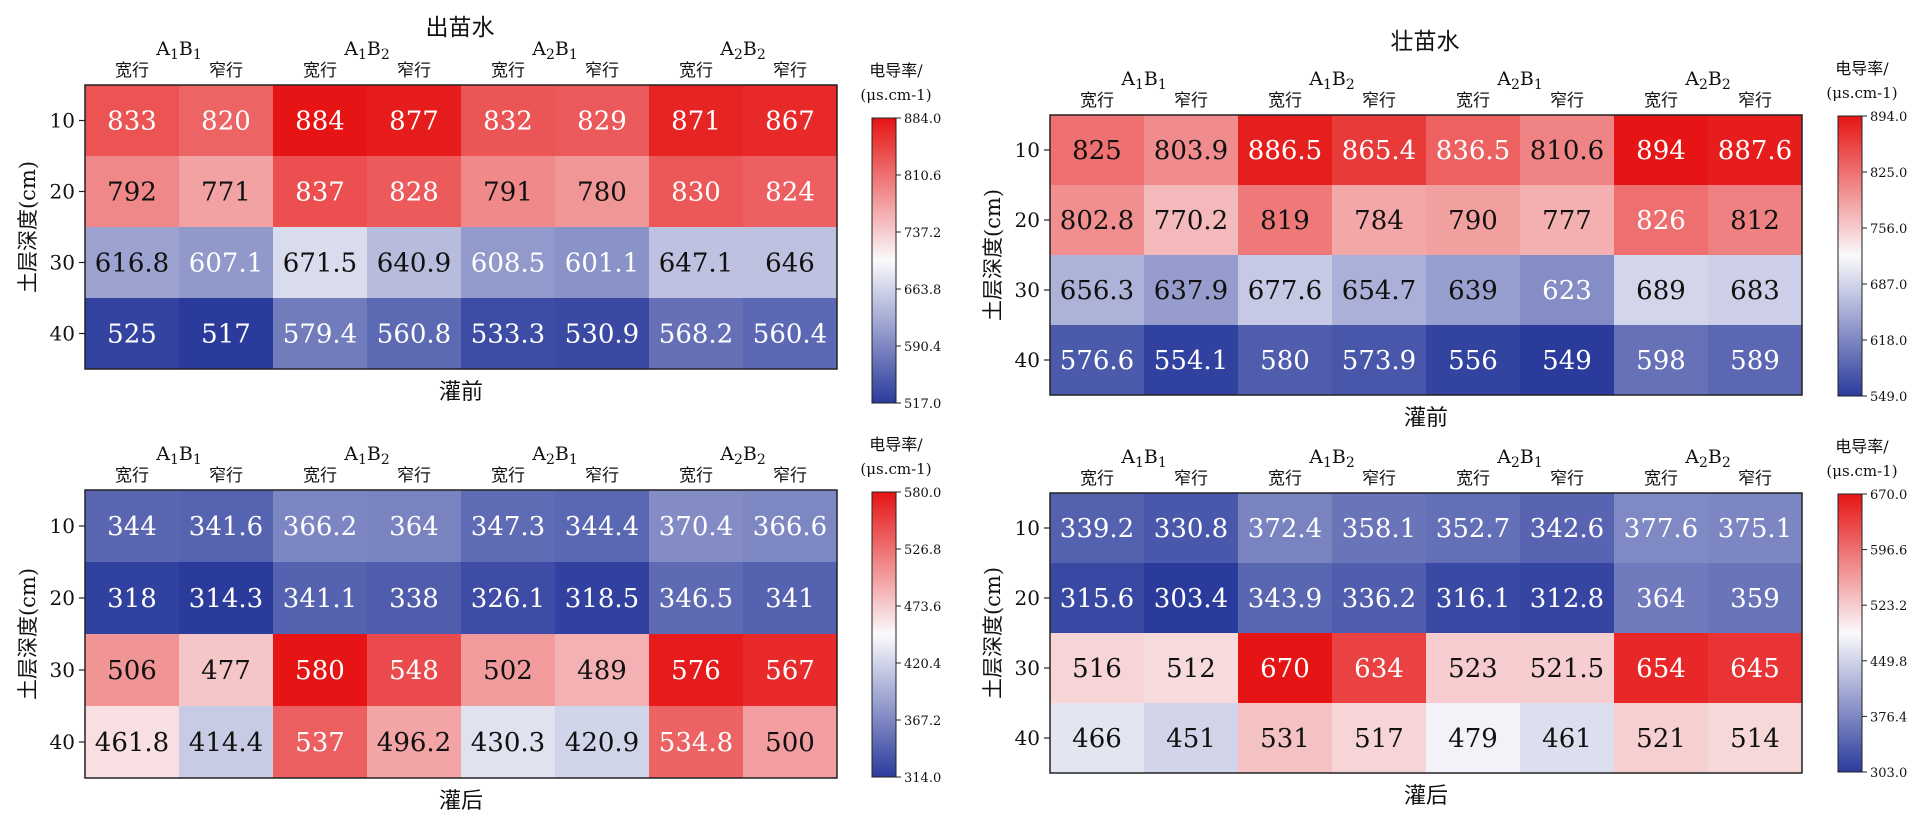  I want to click on cell-value-label: 375.1, so click(1755, 529).